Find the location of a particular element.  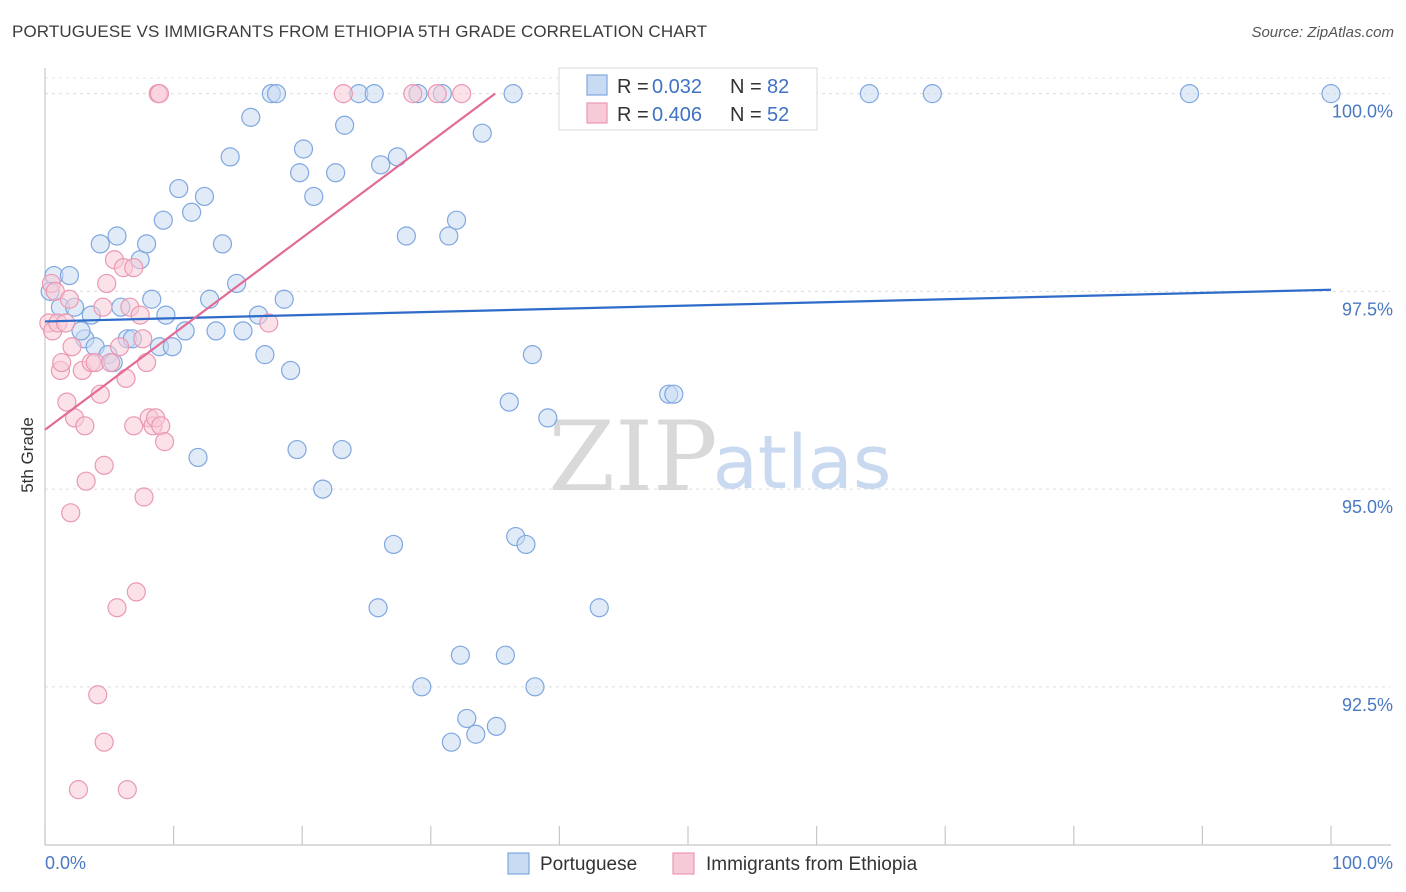

legend-n-label-ethiopia: N = is located at coordinates (746, 115).